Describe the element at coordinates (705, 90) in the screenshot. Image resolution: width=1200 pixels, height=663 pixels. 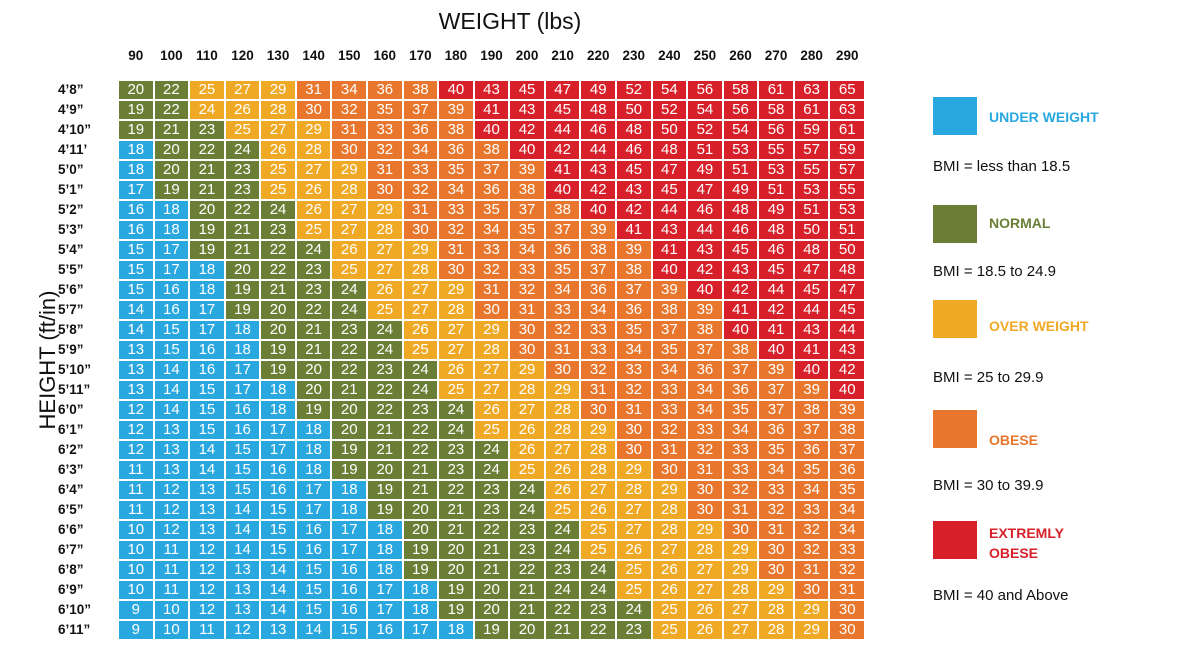
I see `bmi-cell: 56` at that location.